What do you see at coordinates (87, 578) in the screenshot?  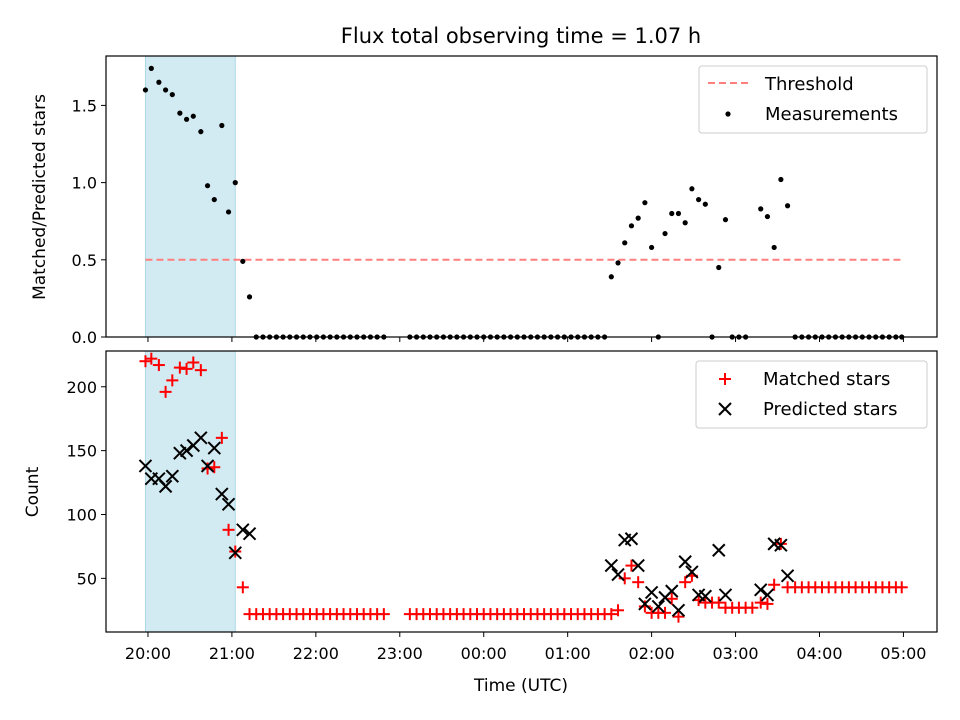 I see `count-y-tick-label: 50` at bounding box center [87, 578].